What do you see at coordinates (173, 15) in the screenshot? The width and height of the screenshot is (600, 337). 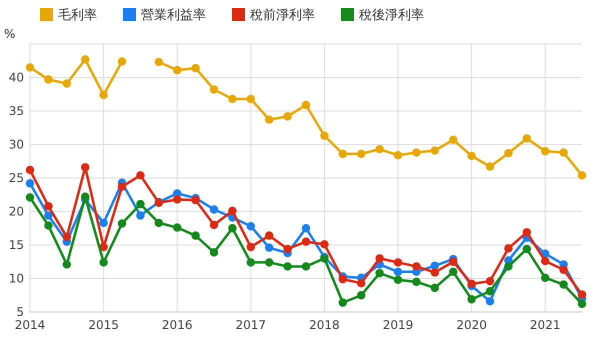 I see `legend-label: 營業利益率` at bounding box center [173, 15].